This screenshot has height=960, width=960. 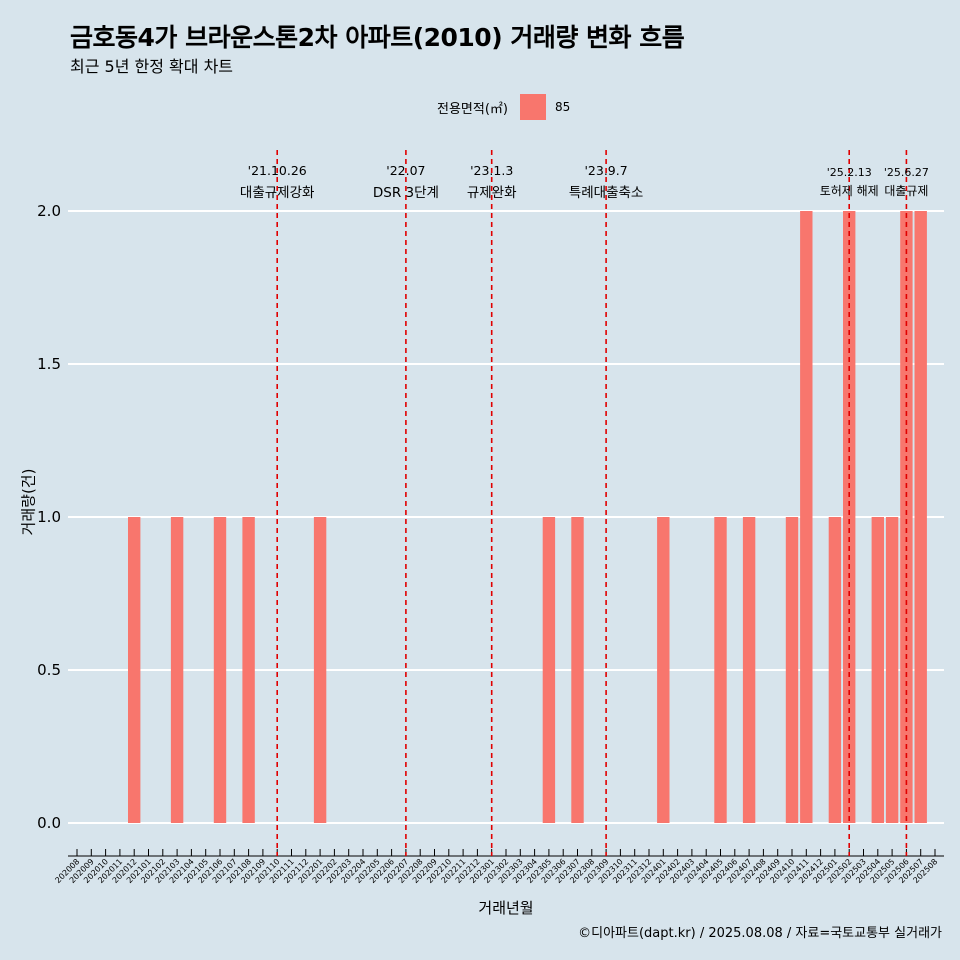 I want to click on legend-title: 전용면적(㎡), so click(x=472, y=109).